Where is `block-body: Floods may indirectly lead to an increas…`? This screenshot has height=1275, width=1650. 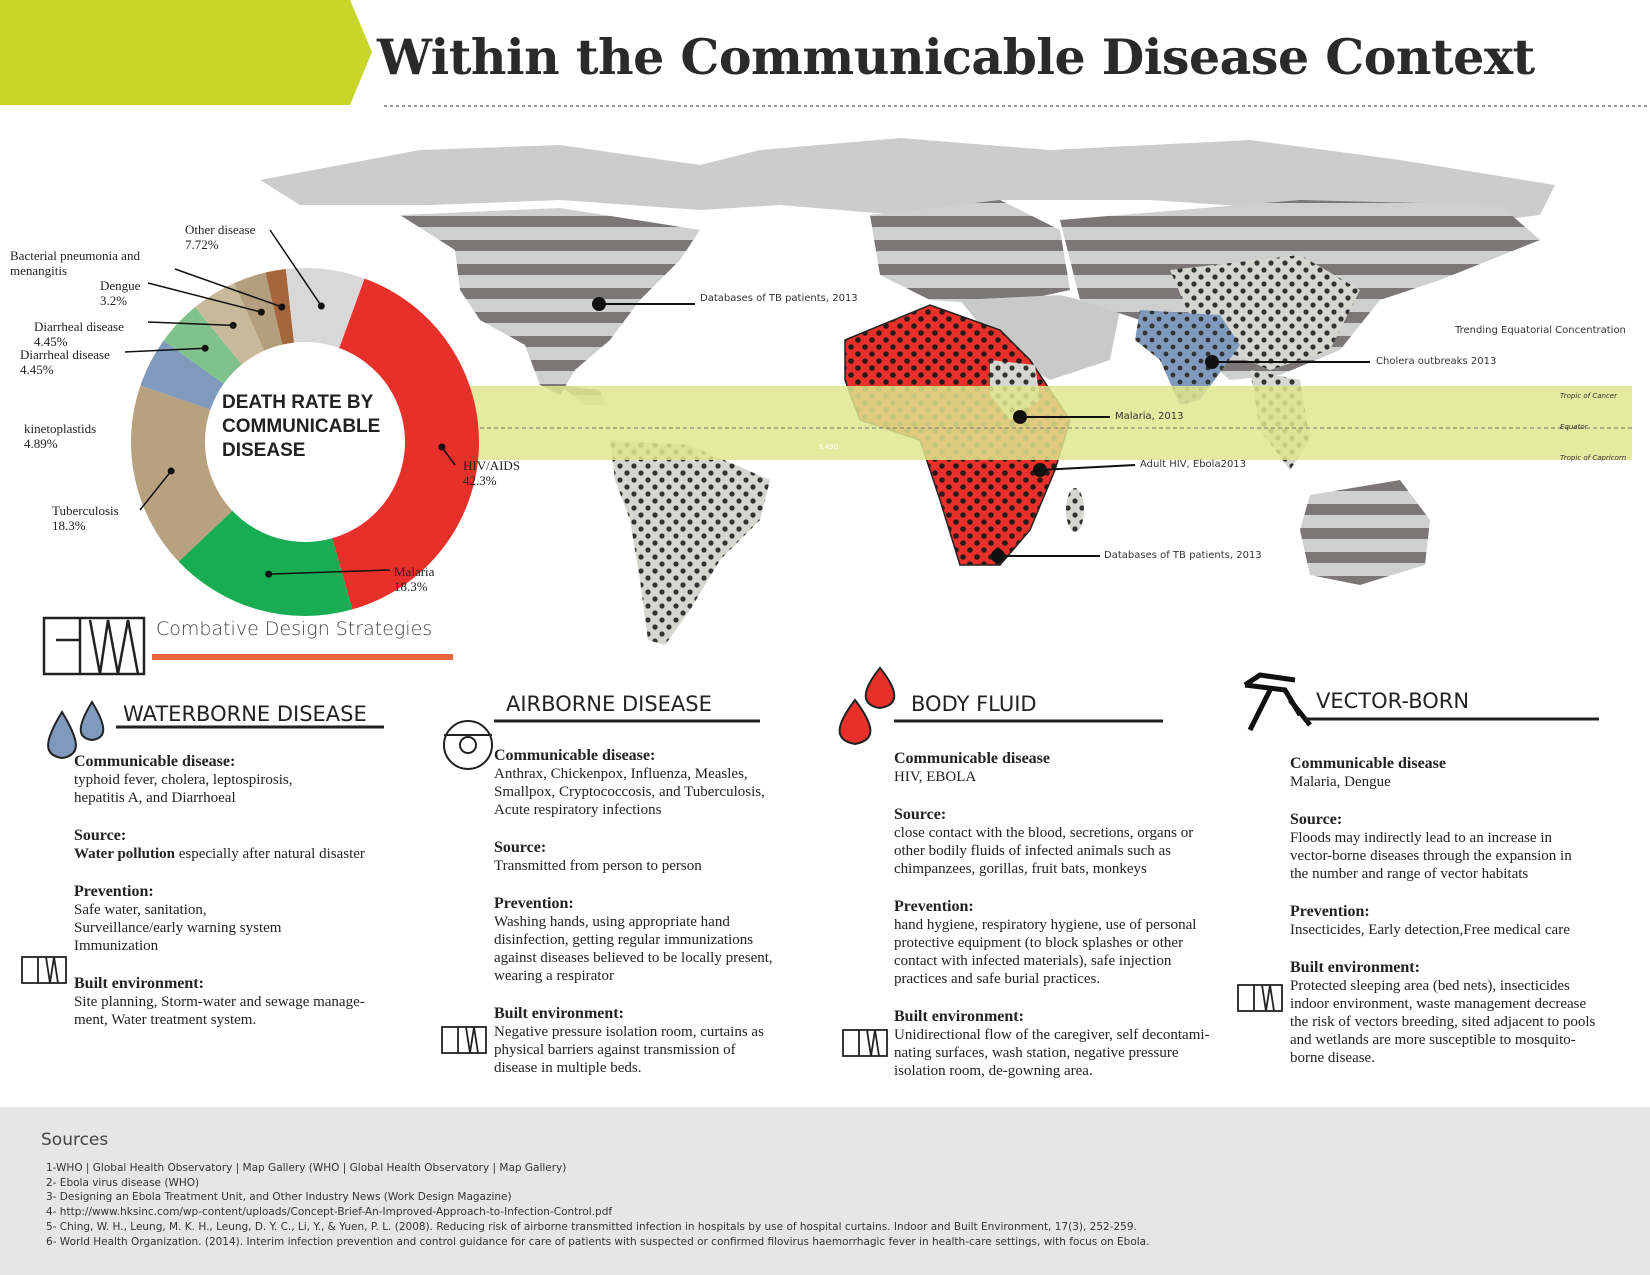 block-body: Floods may indirectly lead to an increas… is located at coordinates (1431, 856).